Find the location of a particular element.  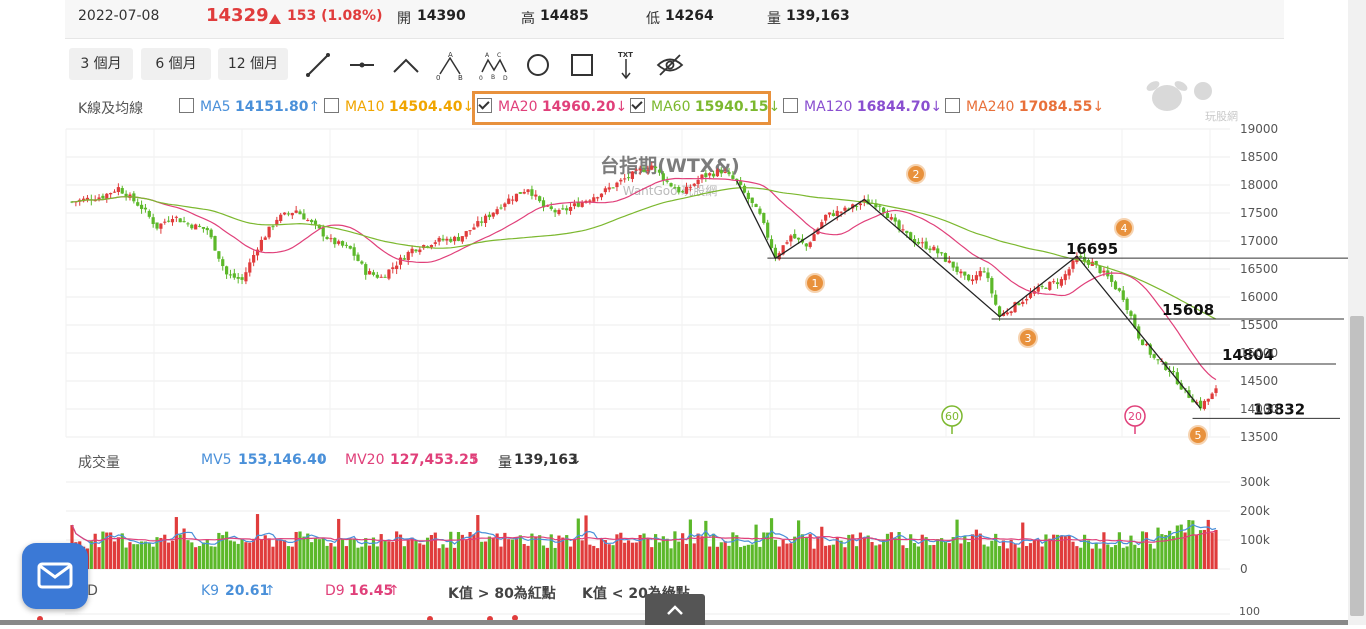

ma5-toggle: MA5 14151.80↑ is located at coordinates (249, 106).